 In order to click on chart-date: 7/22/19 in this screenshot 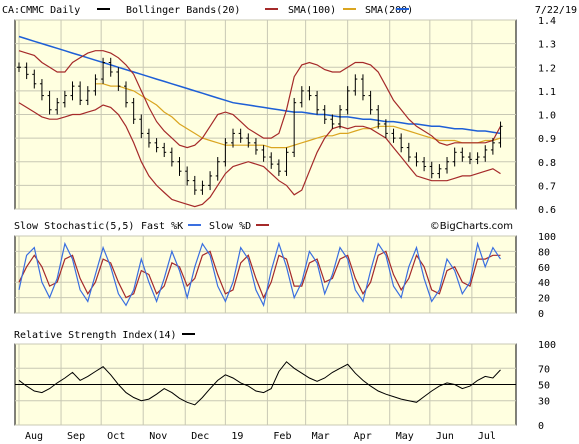, I will do `click(556, 10)`.